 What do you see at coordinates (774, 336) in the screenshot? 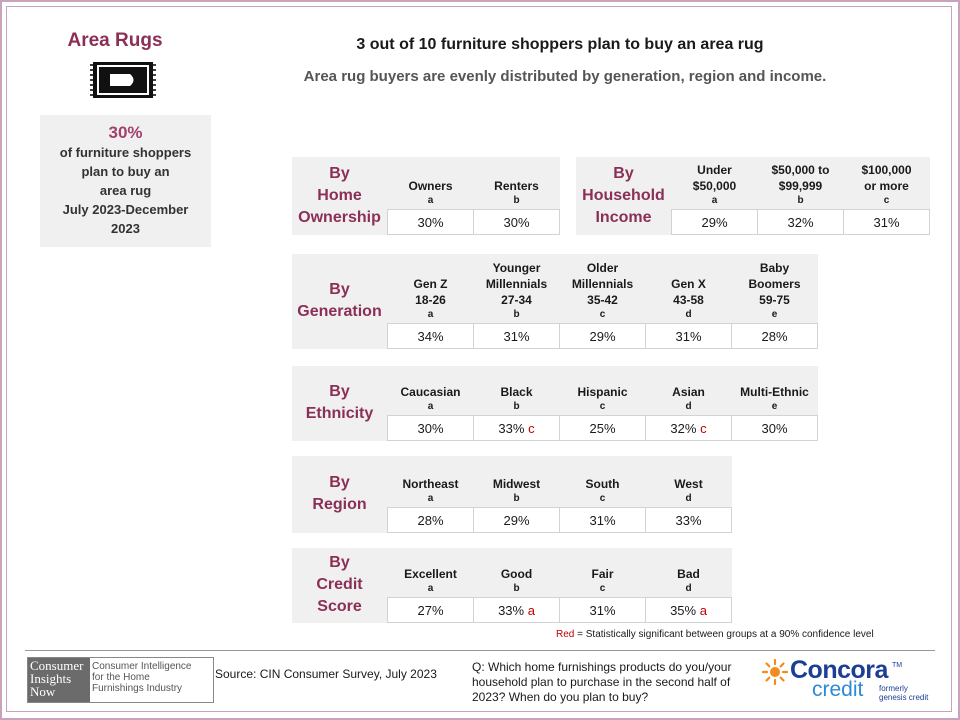
I see `value-cell: 28%` at bounding box center [774, 336].